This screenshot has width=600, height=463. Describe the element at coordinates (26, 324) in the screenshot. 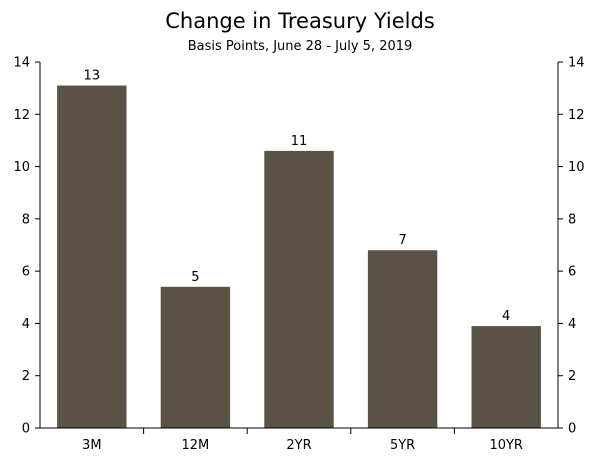

I see `y-tick-label-left: 4` at that location.